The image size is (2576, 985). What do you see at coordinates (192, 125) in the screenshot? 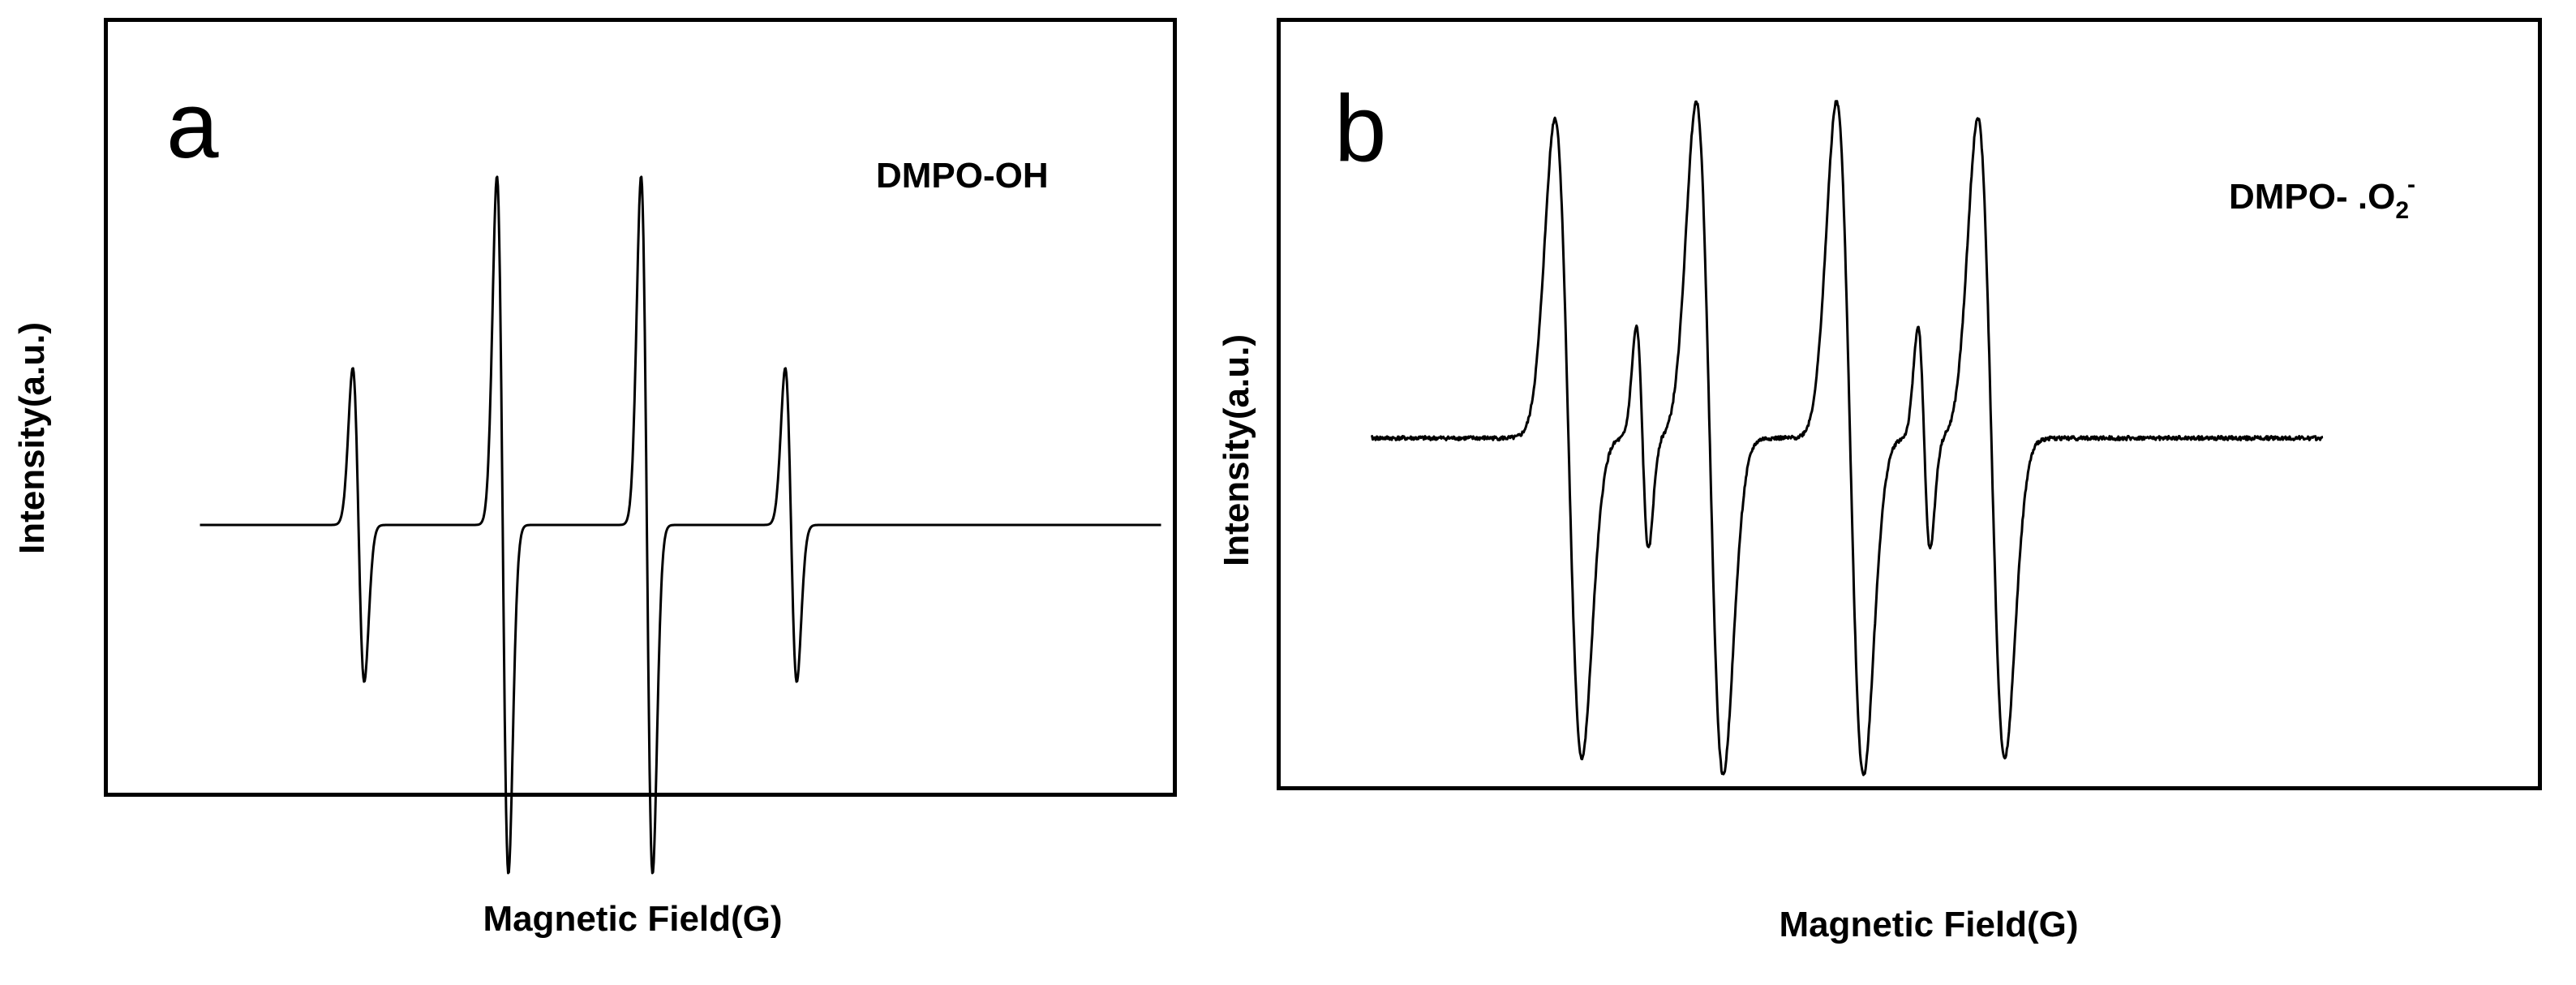
I see `panel-label: a` at bounding box center [192, 125].